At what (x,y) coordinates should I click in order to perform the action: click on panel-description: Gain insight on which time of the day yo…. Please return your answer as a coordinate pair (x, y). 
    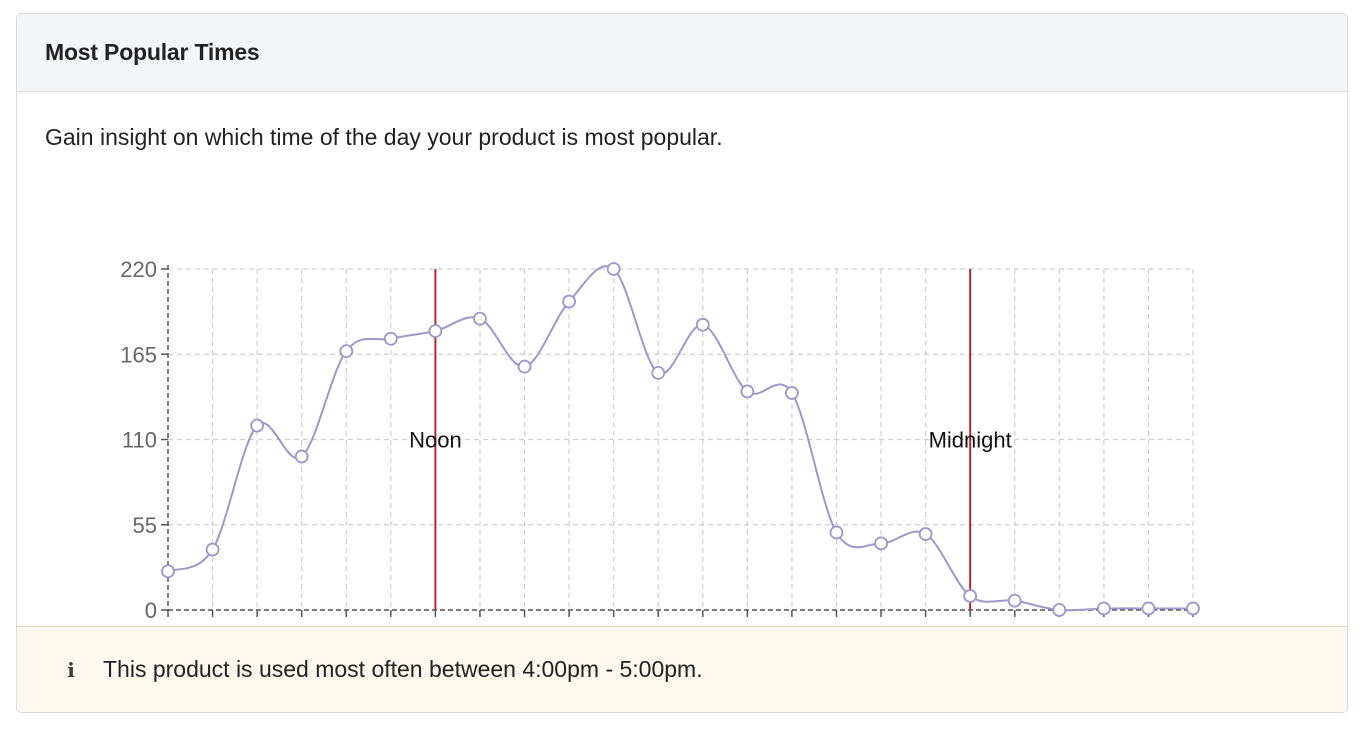
    Looking at the image, I should click on (384, 137).